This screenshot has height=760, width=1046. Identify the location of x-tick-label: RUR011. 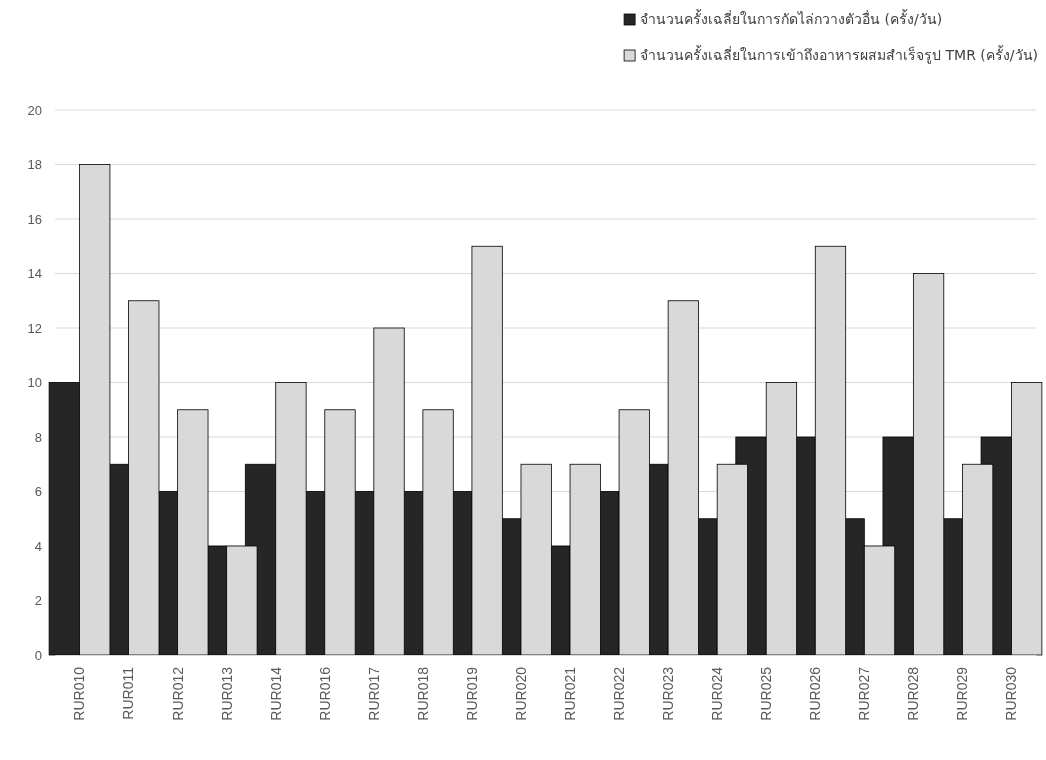
(128, 693).